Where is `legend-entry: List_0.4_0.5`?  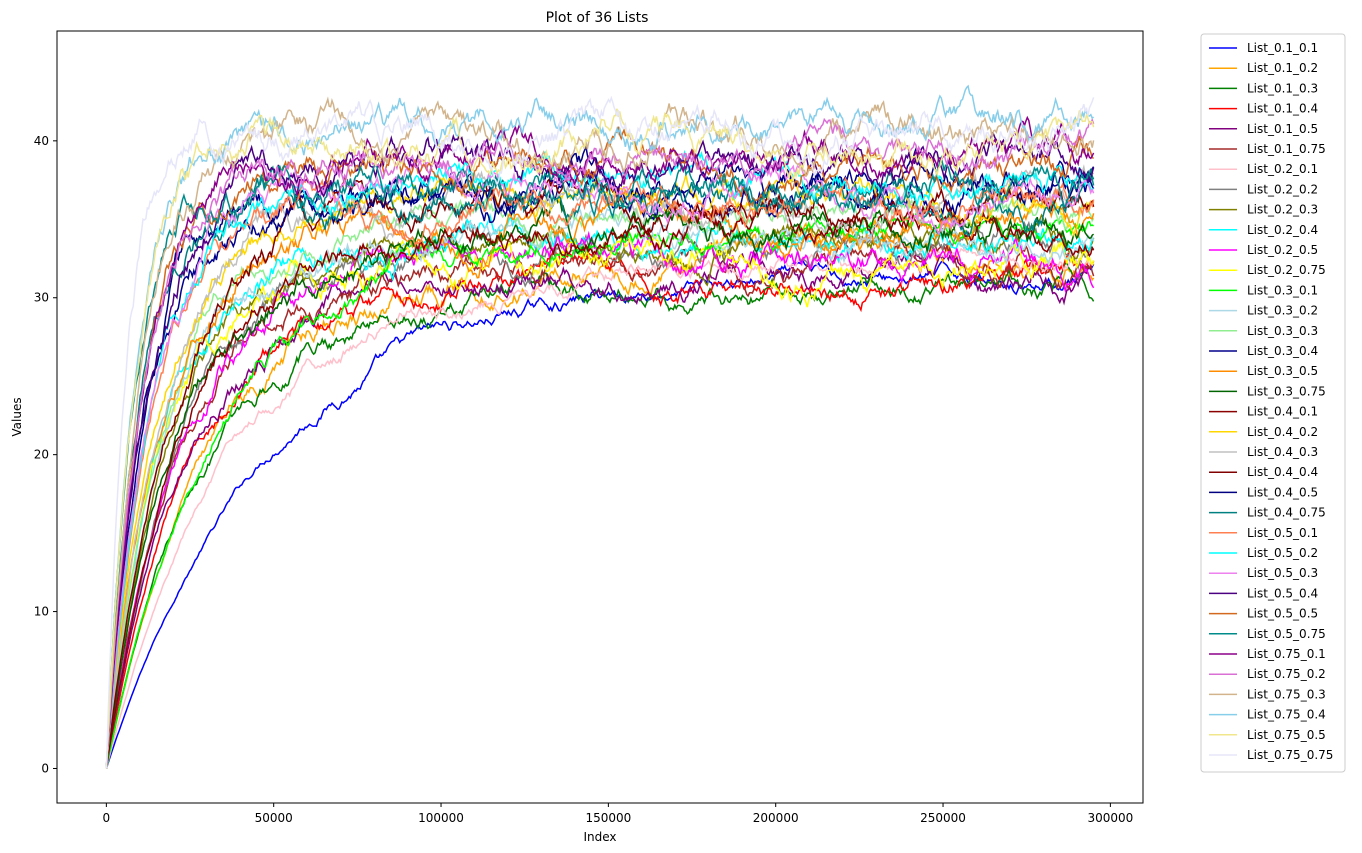
legend-entry: List_0.4_0.5 is located at coordinates (1263, 492).